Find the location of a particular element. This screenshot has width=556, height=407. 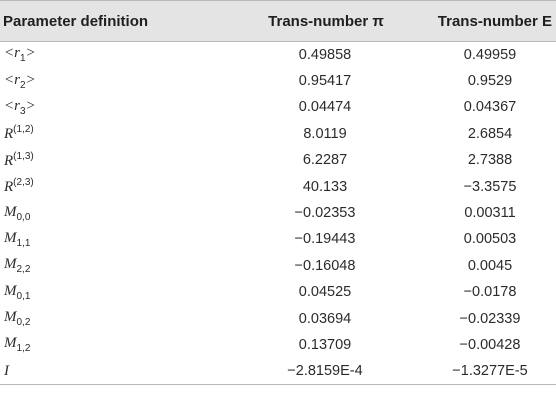

trans-number-pi-value: 6.2287 is located at coordinates (325, 160).